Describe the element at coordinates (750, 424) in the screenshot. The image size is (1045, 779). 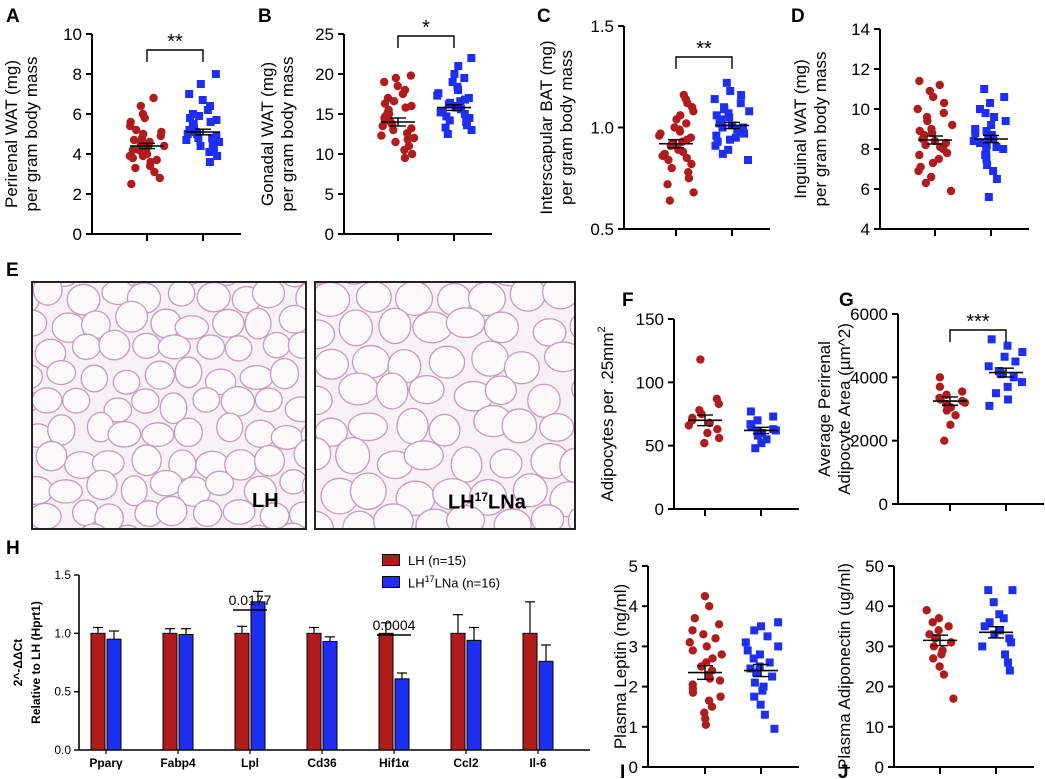
I see `data-point-f-lh17lna` at that location.